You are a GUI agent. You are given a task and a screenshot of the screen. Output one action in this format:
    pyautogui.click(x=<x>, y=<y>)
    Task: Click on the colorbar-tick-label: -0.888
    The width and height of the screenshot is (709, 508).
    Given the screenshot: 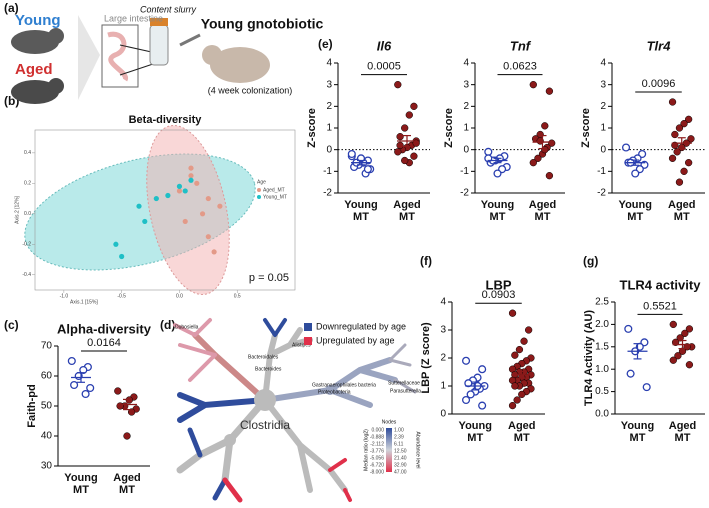 What is the action you would take?
    pyautogui.click(x=377, y=437)
    